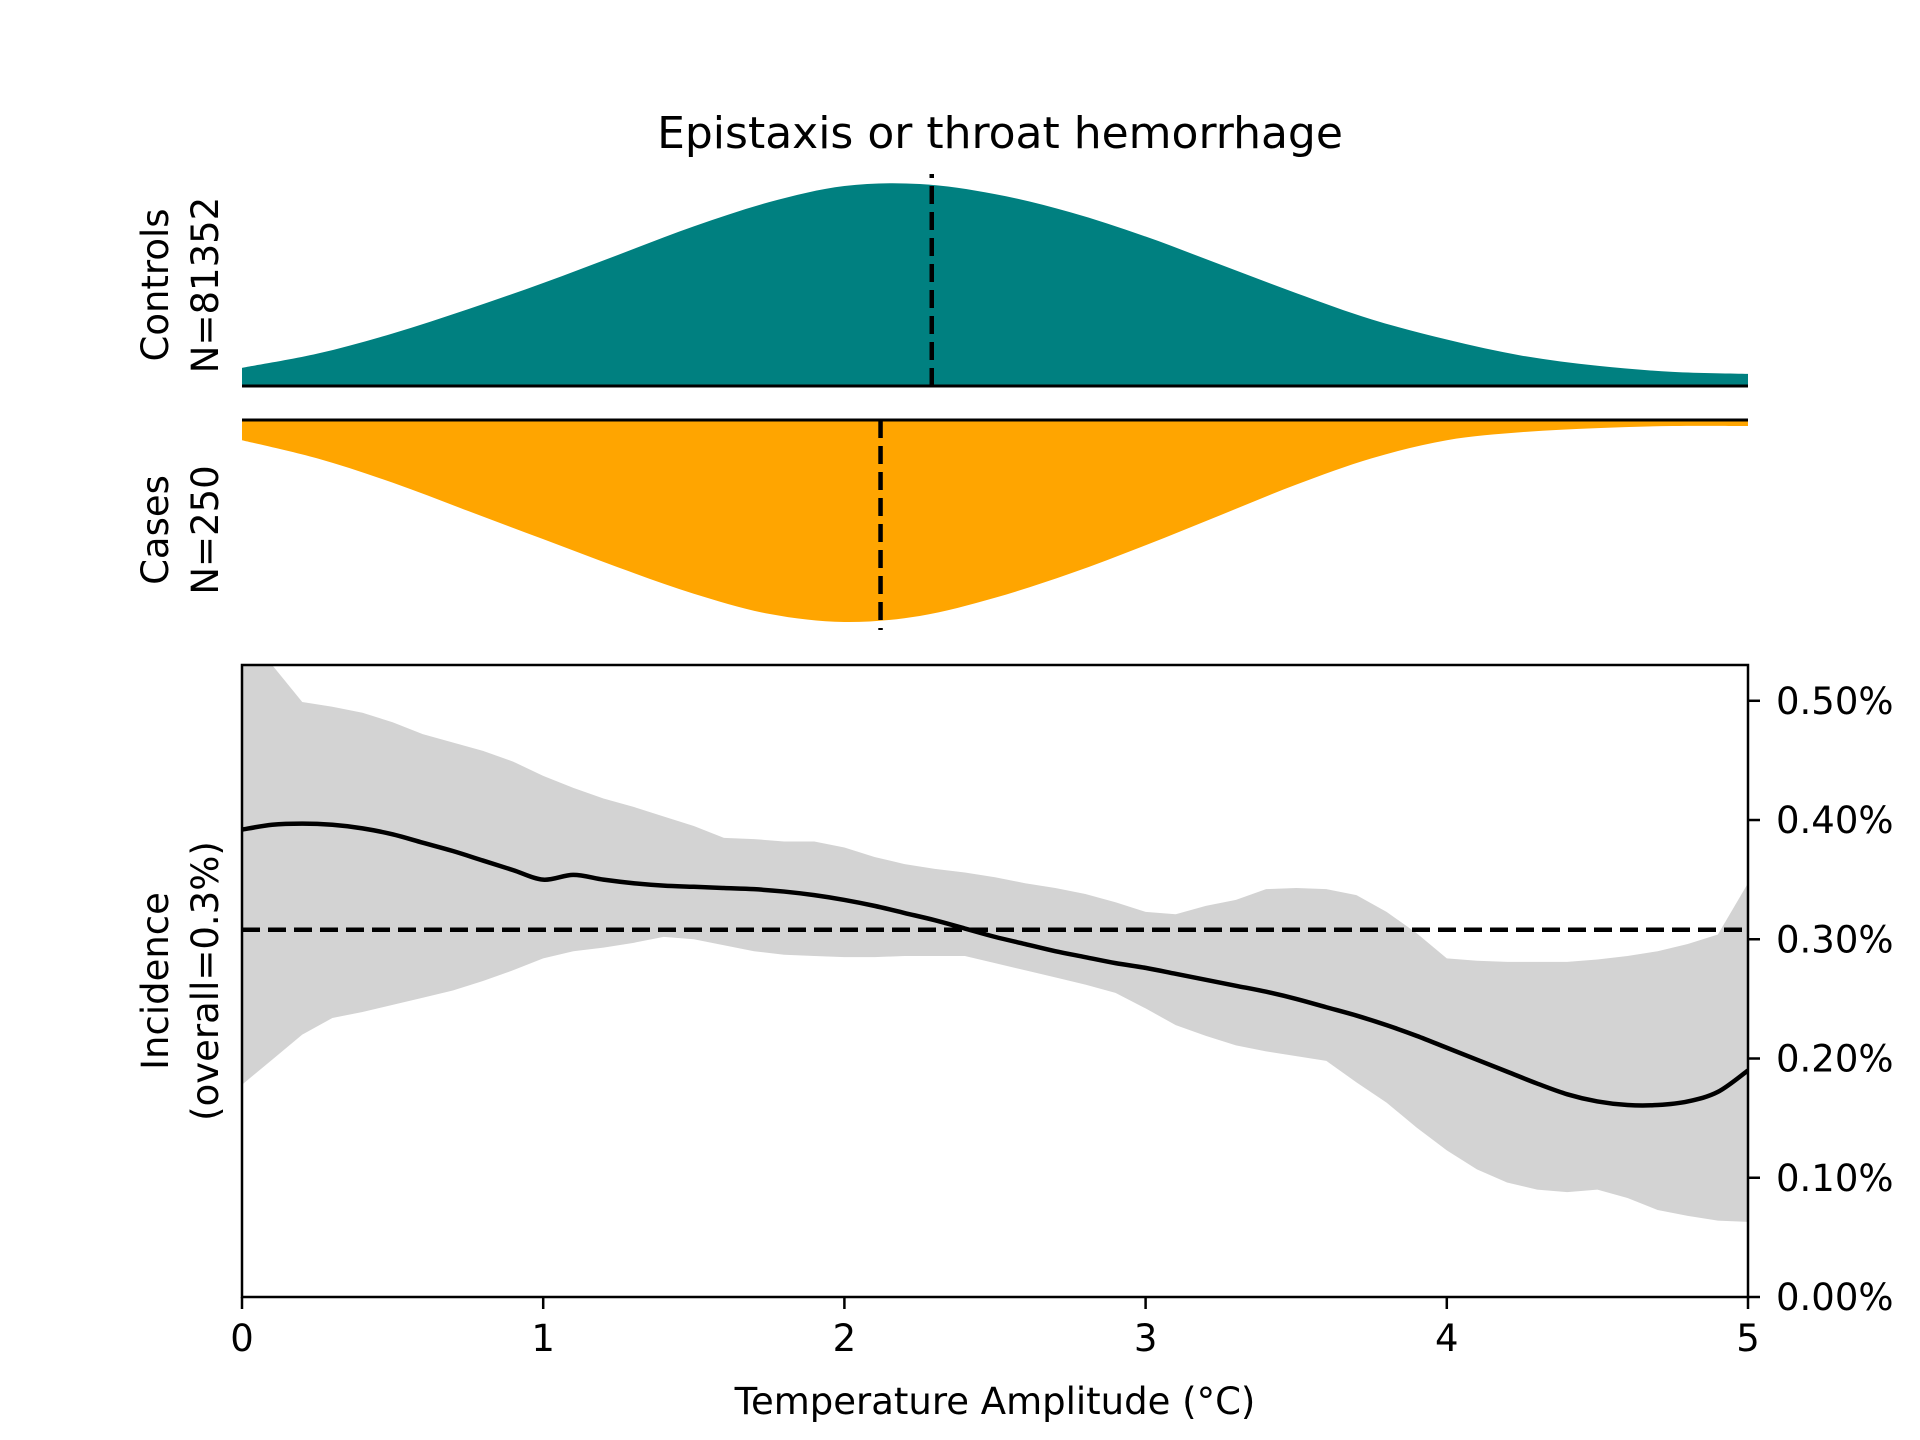 This screenshot has width=1920, height=1440. I want to click on y-axis-label-line2: (overall=0.3%), so click(205, 981).